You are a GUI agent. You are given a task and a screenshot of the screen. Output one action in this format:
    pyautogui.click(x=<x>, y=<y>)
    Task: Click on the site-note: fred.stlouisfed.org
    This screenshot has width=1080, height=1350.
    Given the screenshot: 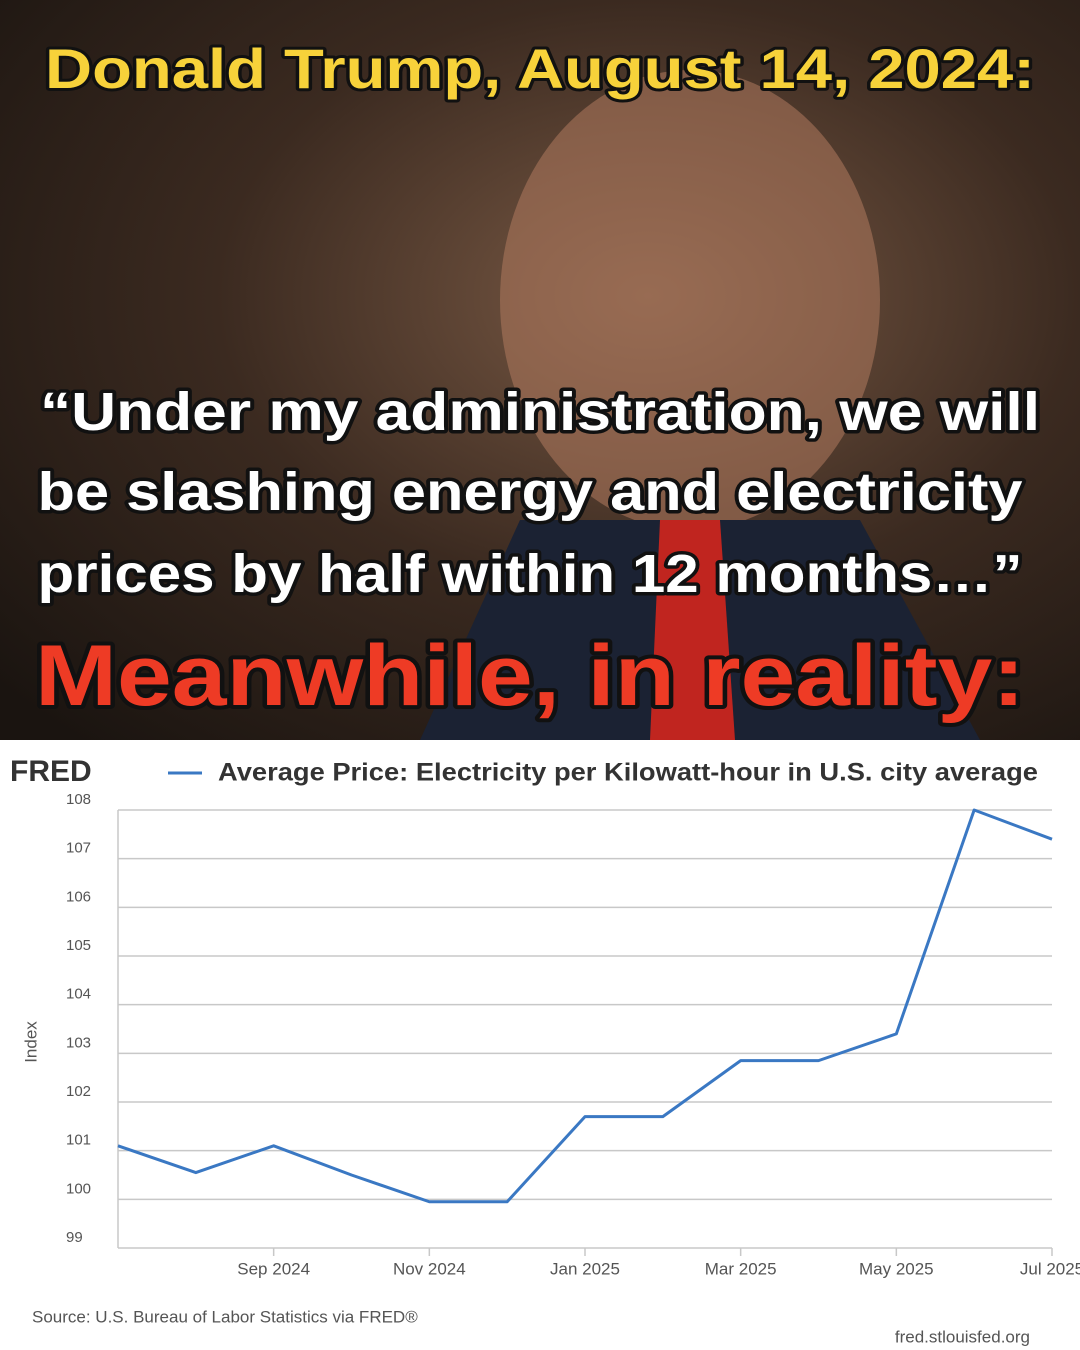 What is the action you would take?
    pyautogui.click(x=962, y=1336)
    